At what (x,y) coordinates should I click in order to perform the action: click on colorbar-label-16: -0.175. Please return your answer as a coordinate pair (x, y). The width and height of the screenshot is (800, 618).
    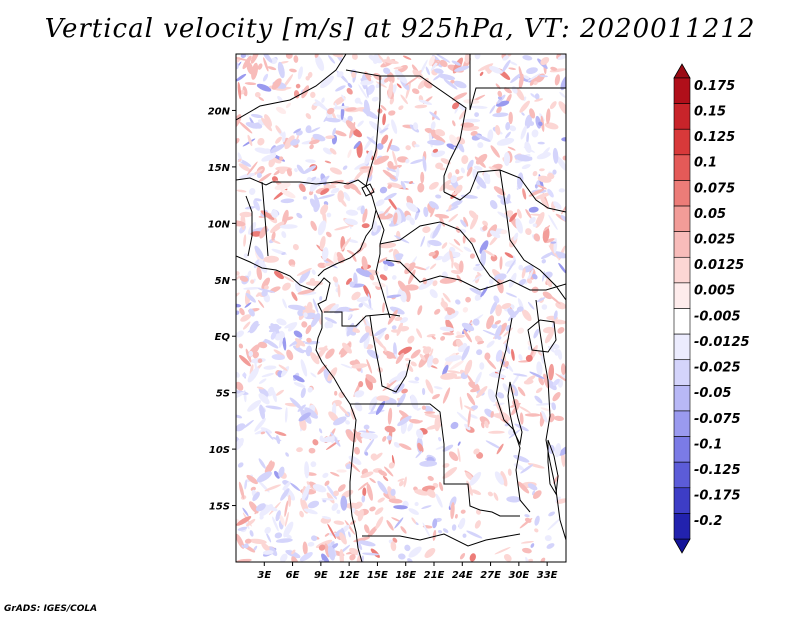
    Looking at the image, I should click on (717, 496).